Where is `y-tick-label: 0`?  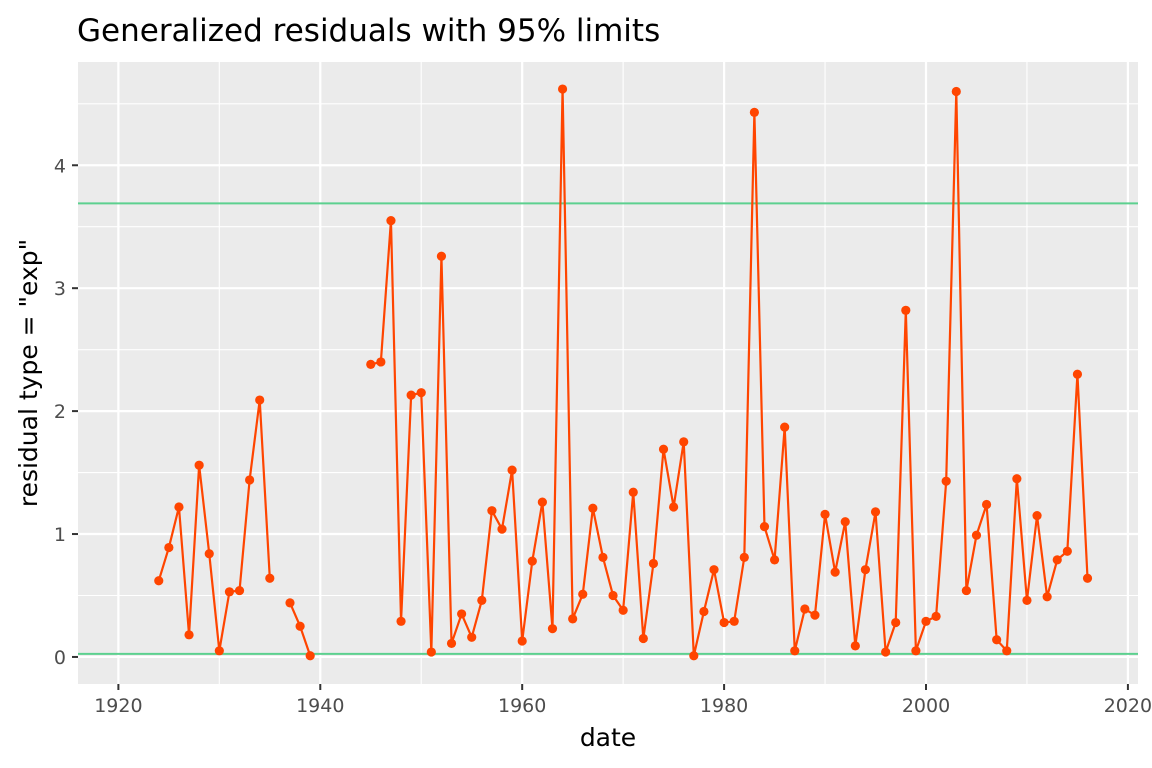
y-tick-label: 0 is located at coordinates (60, 658).